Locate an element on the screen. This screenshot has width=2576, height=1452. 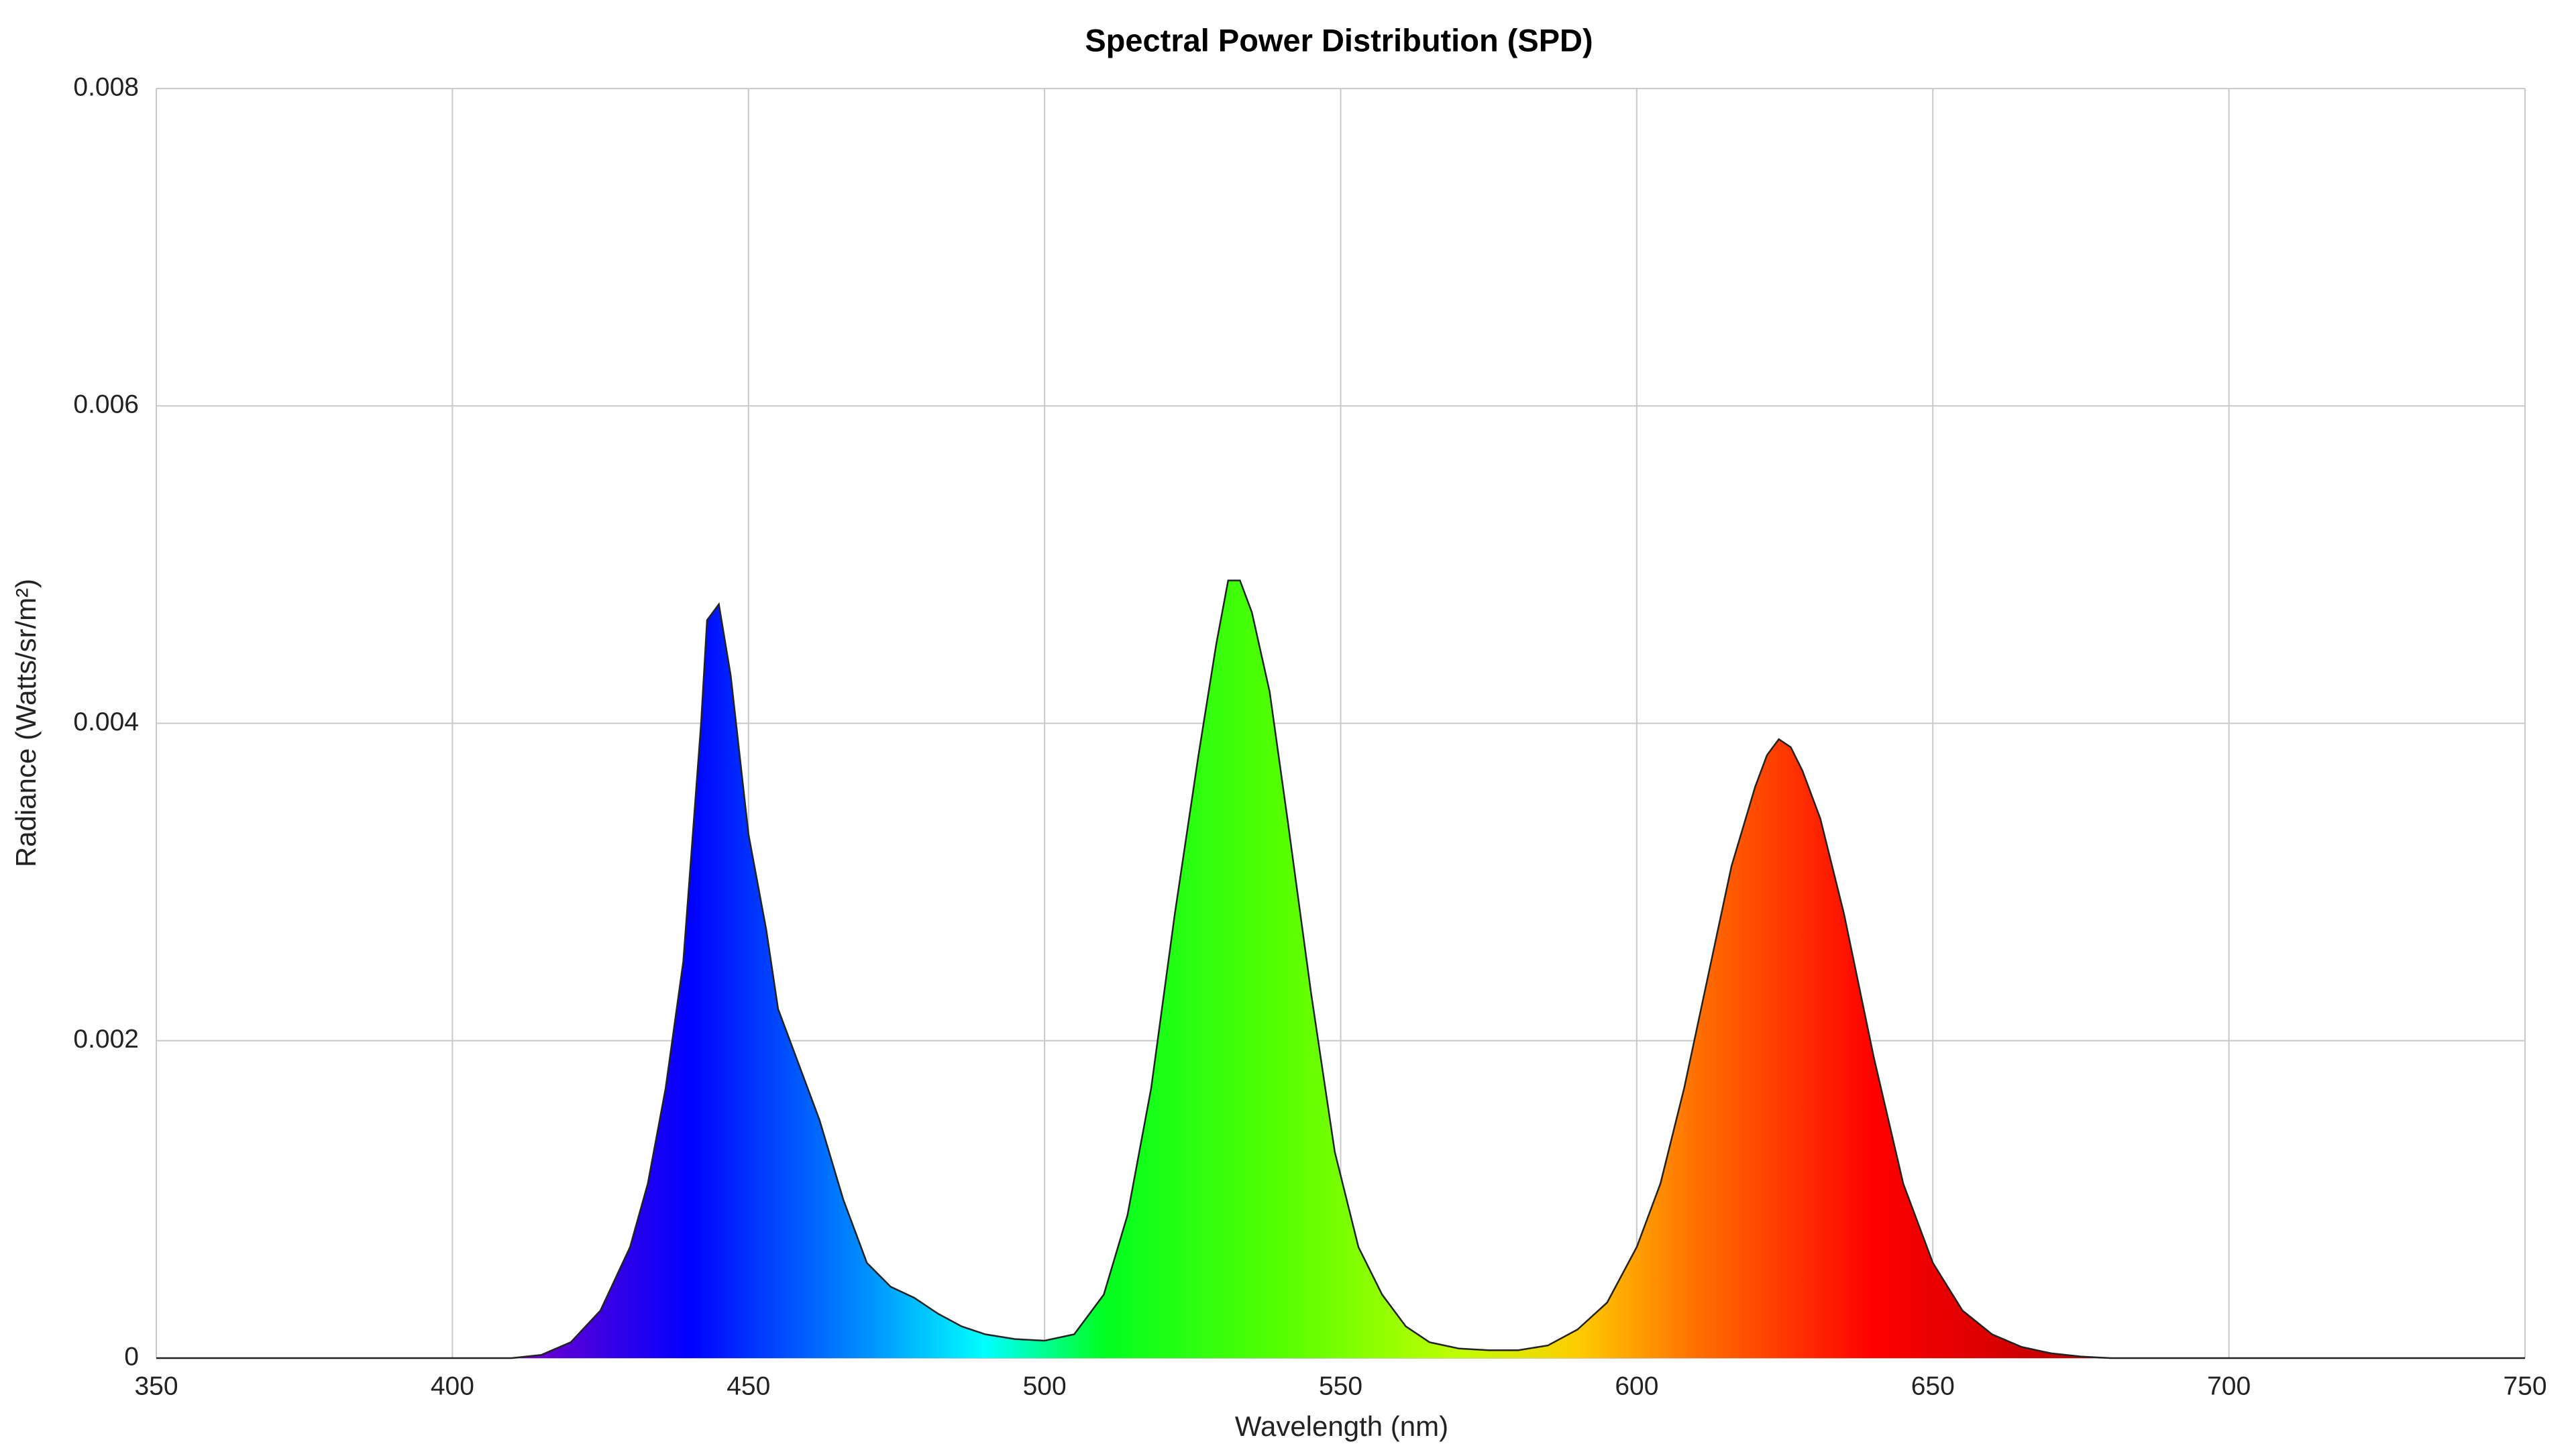
y-tick-label: 0.002 is located at coordinates (106, 1039).